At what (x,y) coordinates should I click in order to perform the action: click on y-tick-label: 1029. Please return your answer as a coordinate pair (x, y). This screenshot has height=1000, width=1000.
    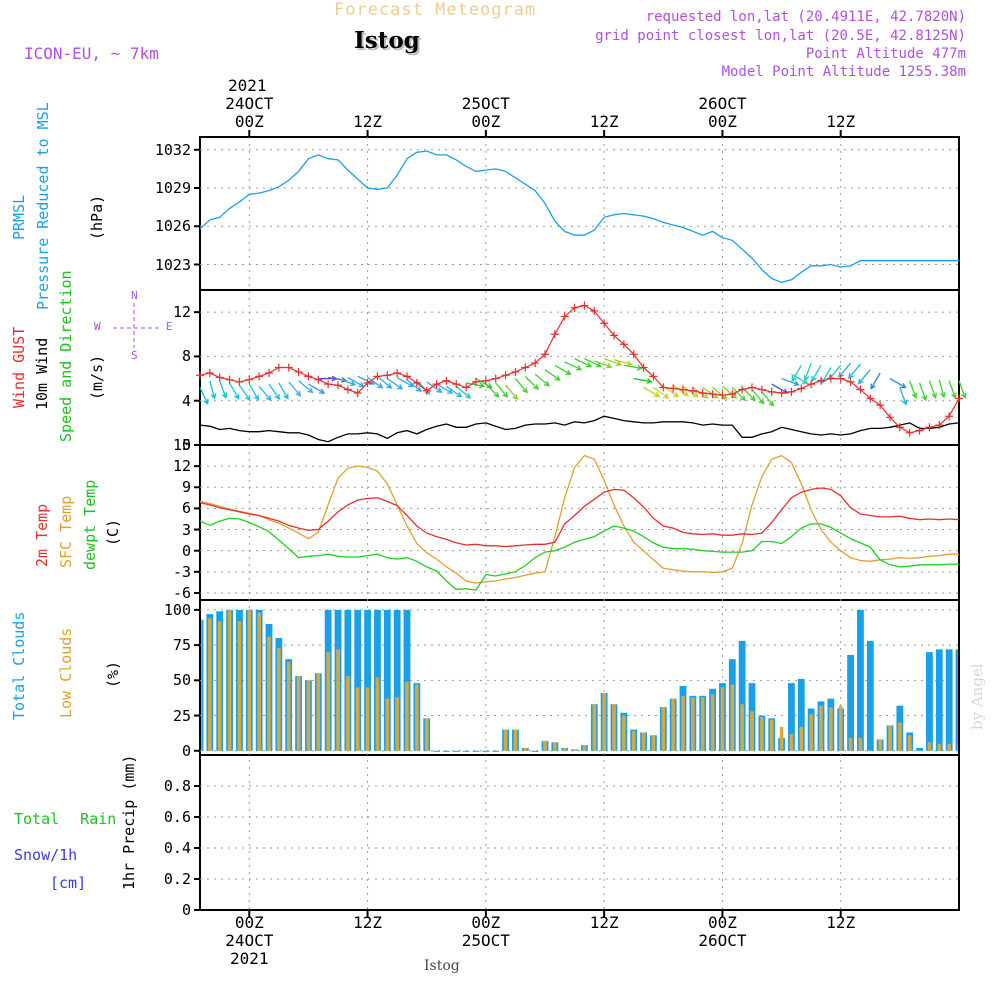
    Looking at the image, I should click on (172, 188).